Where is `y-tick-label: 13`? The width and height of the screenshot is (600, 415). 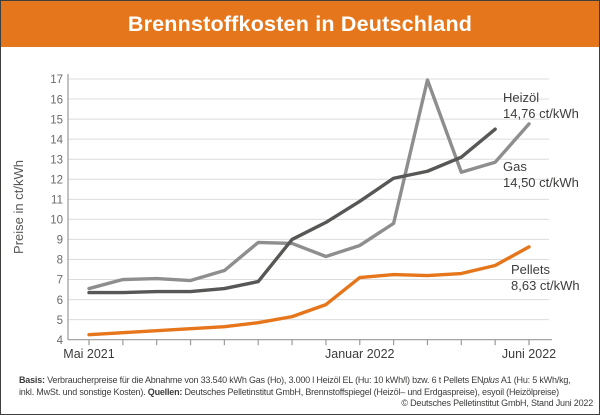 y-tick-label: 13 is located at coordinates (56, 160).